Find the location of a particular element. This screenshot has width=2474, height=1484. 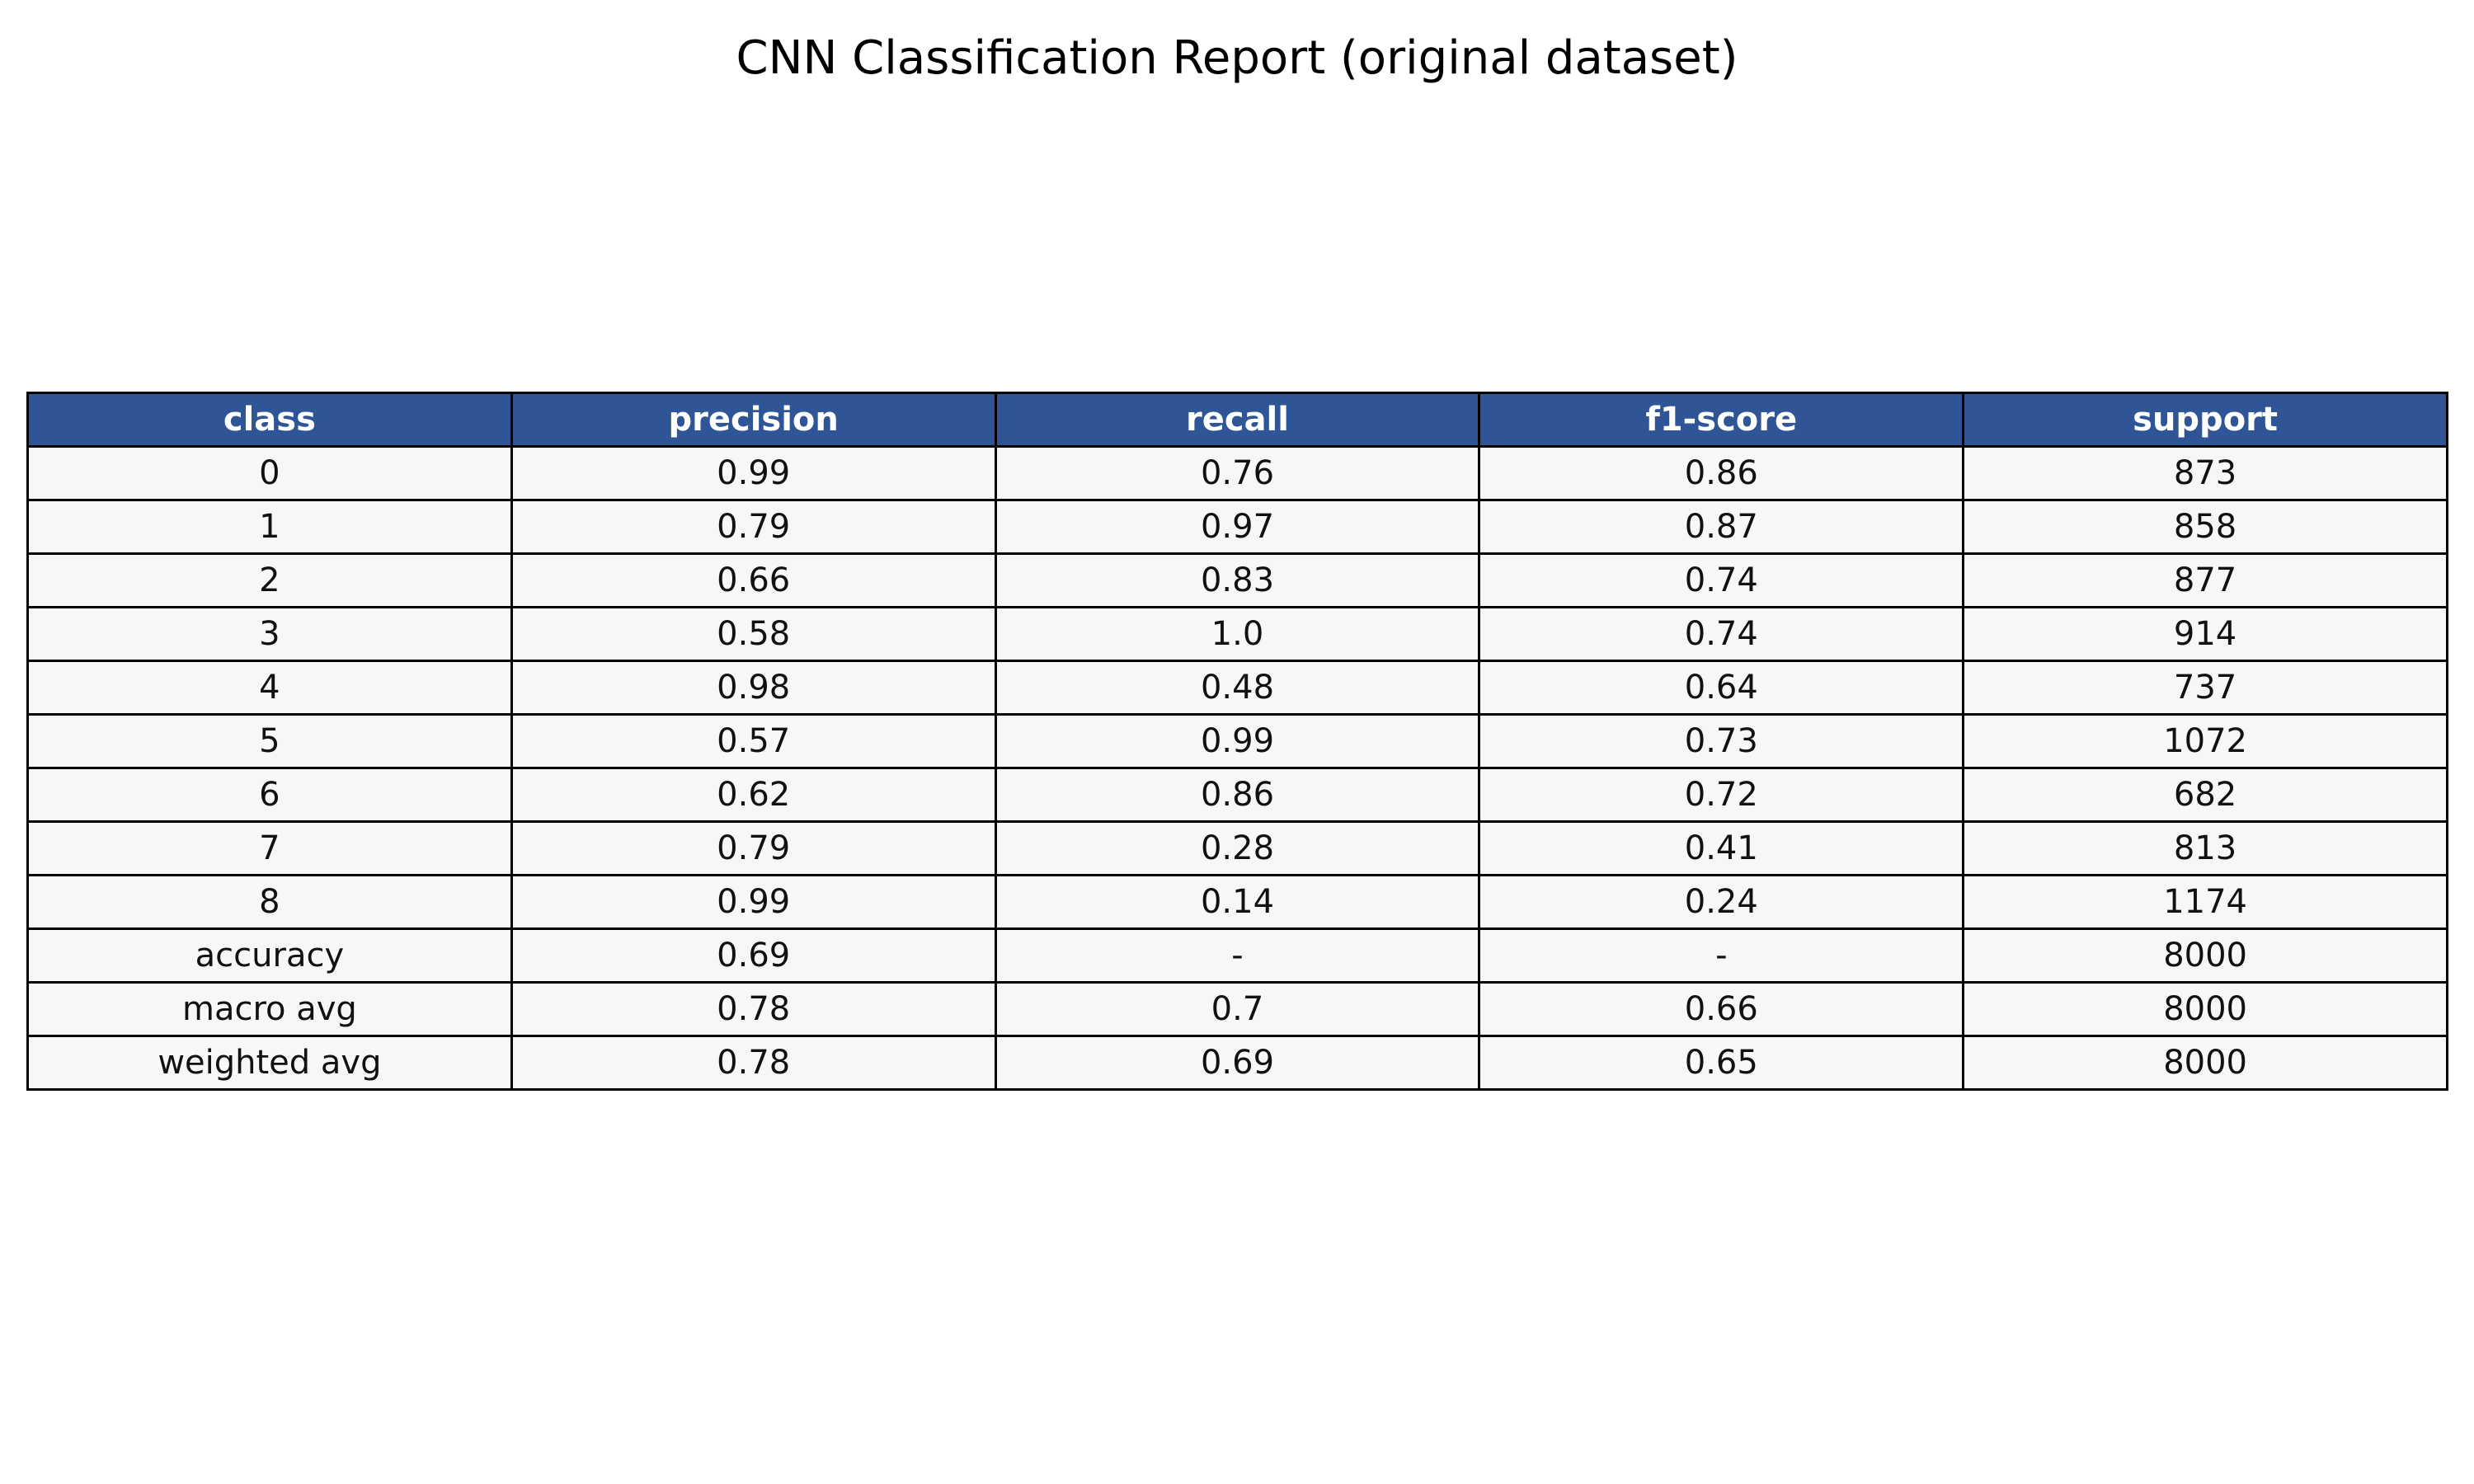

table-cell-class: 2 is located at coordinates (269, 580).